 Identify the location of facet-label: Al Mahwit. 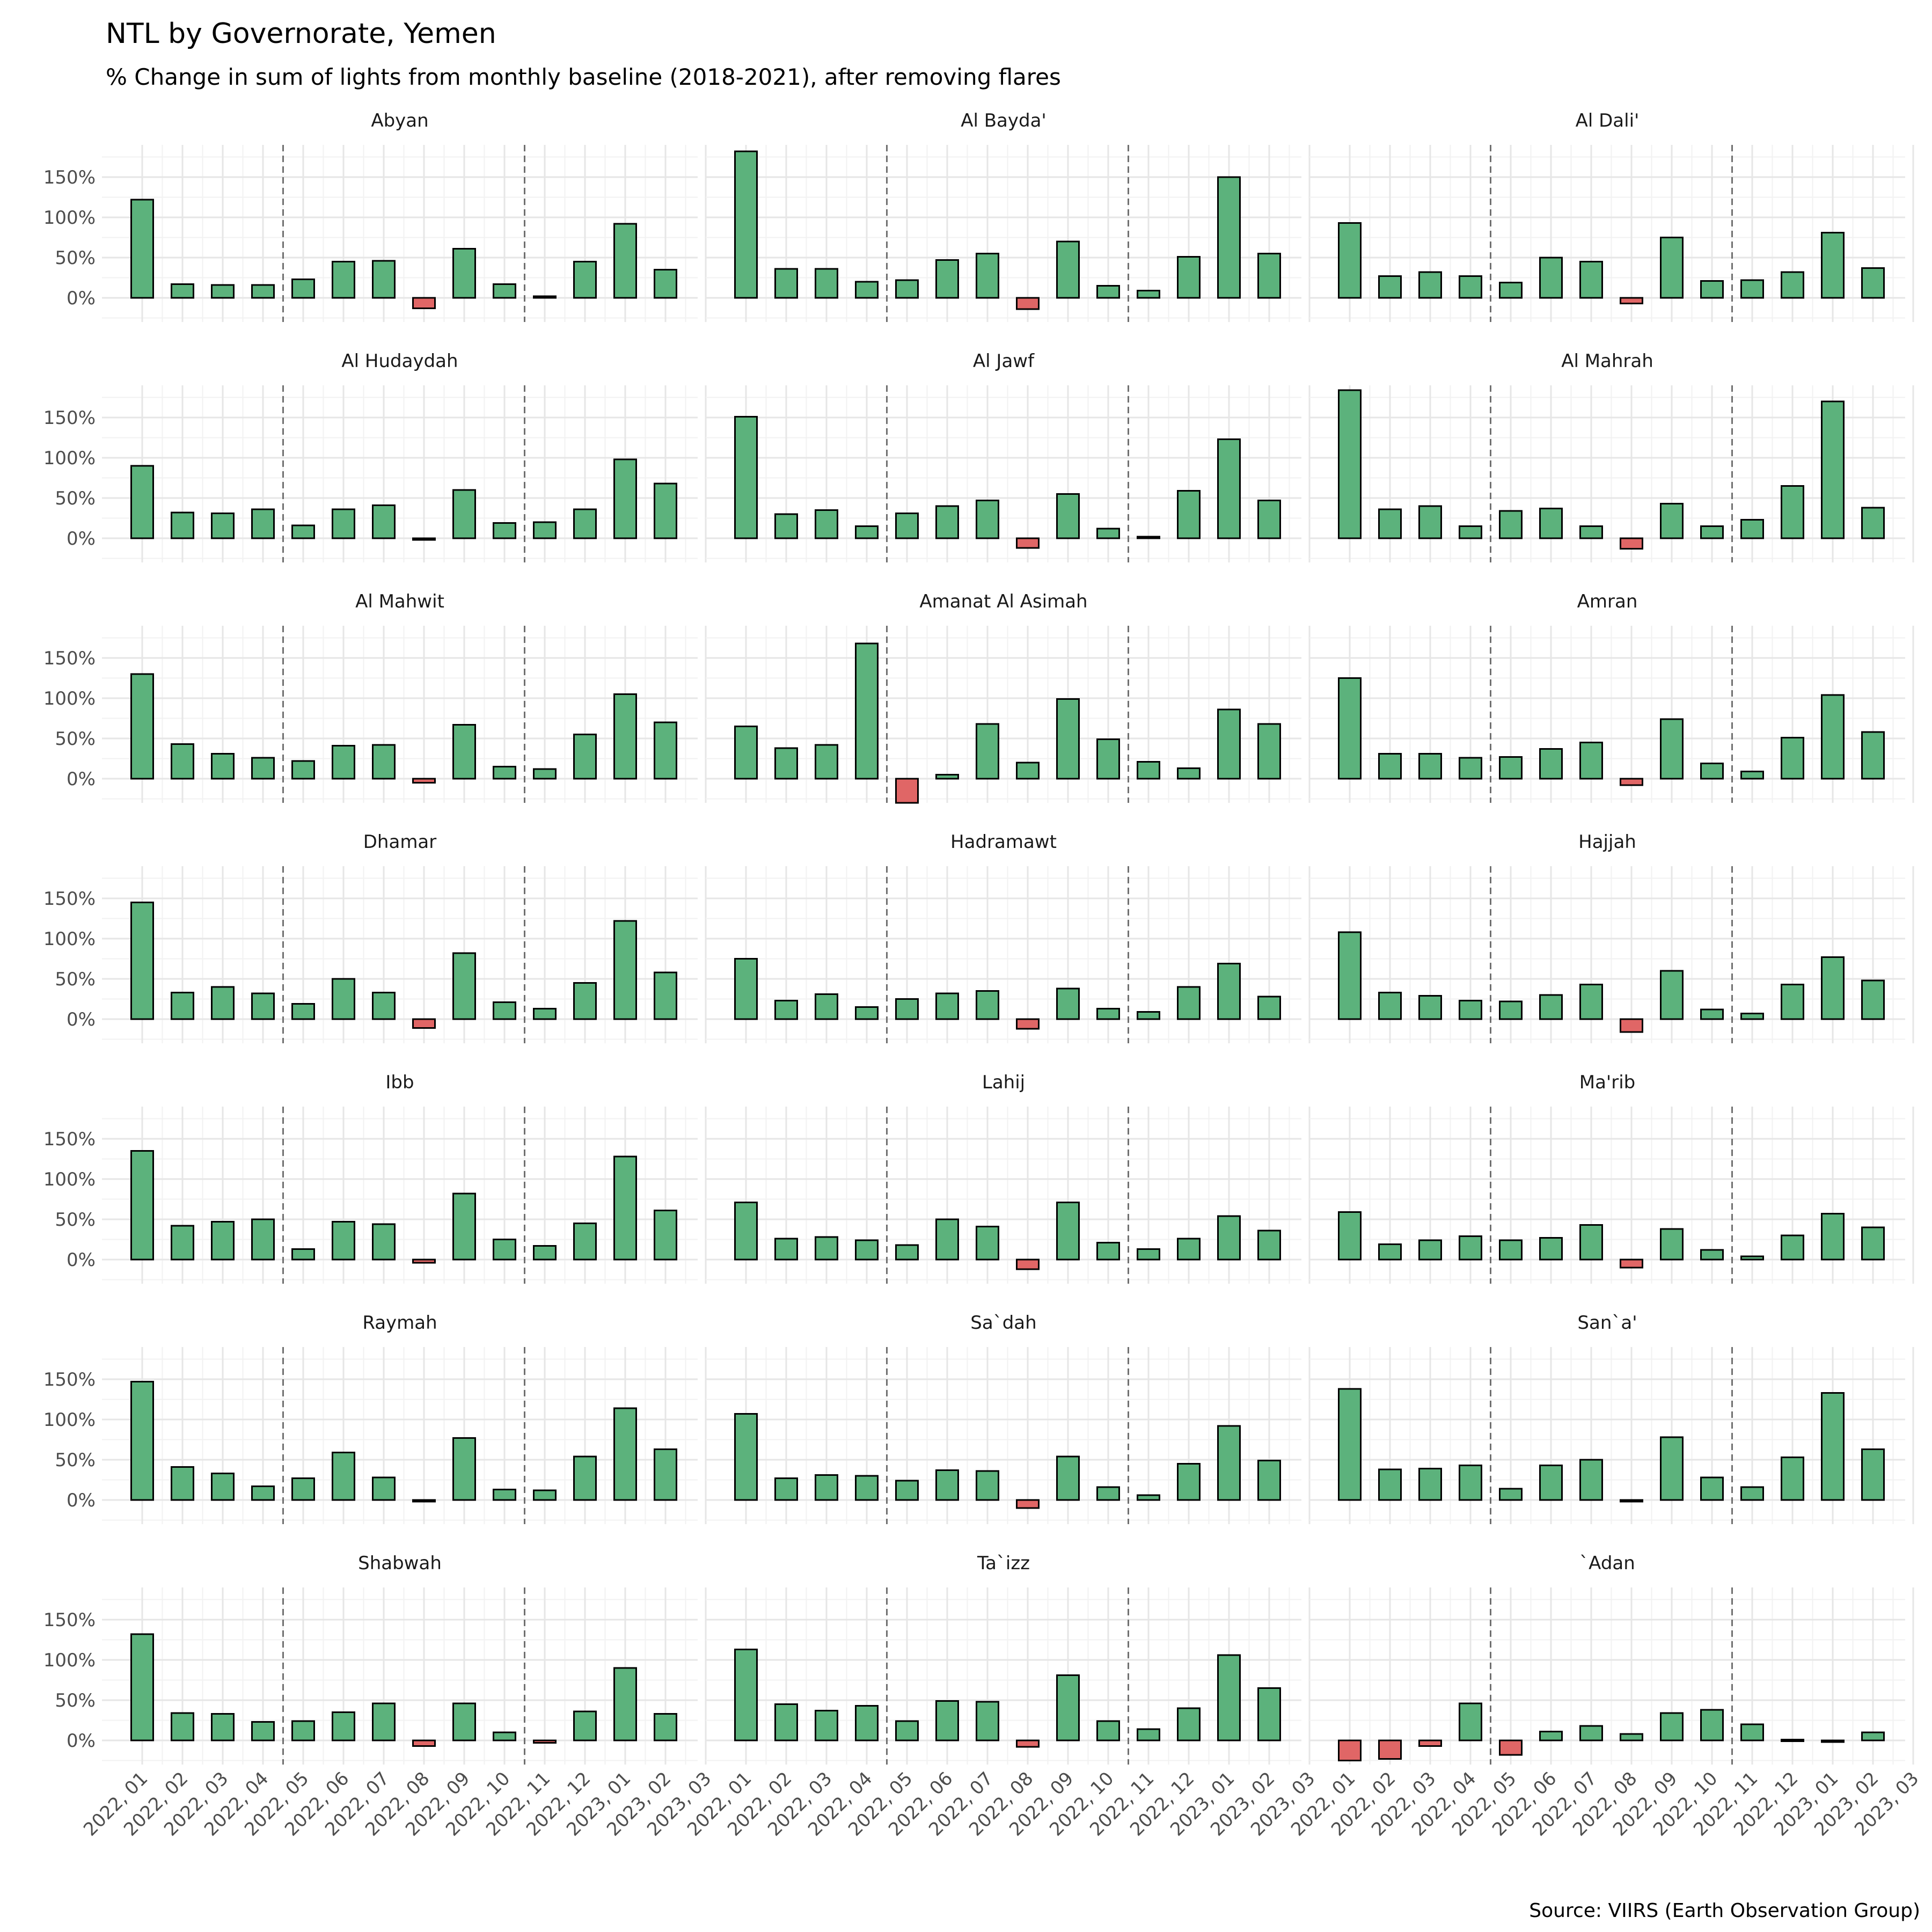
(399, 601).